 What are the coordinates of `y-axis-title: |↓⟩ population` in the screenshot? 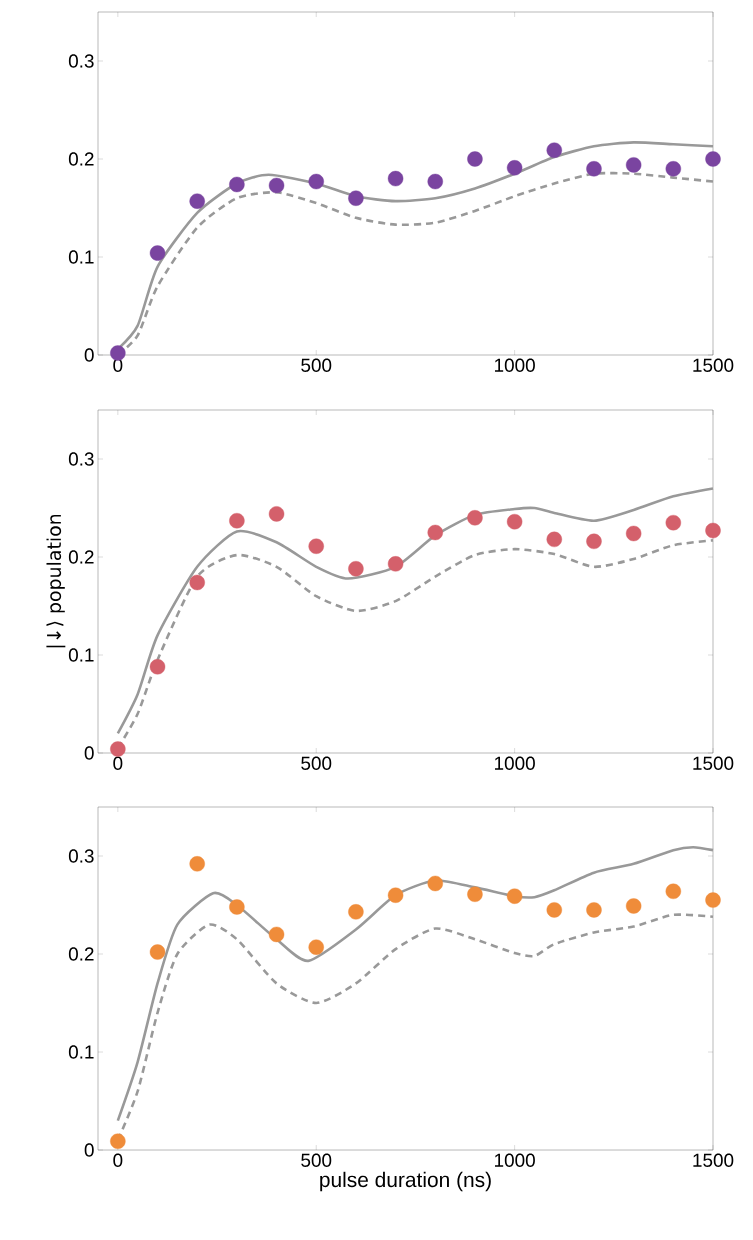 It's located at (56, 581).